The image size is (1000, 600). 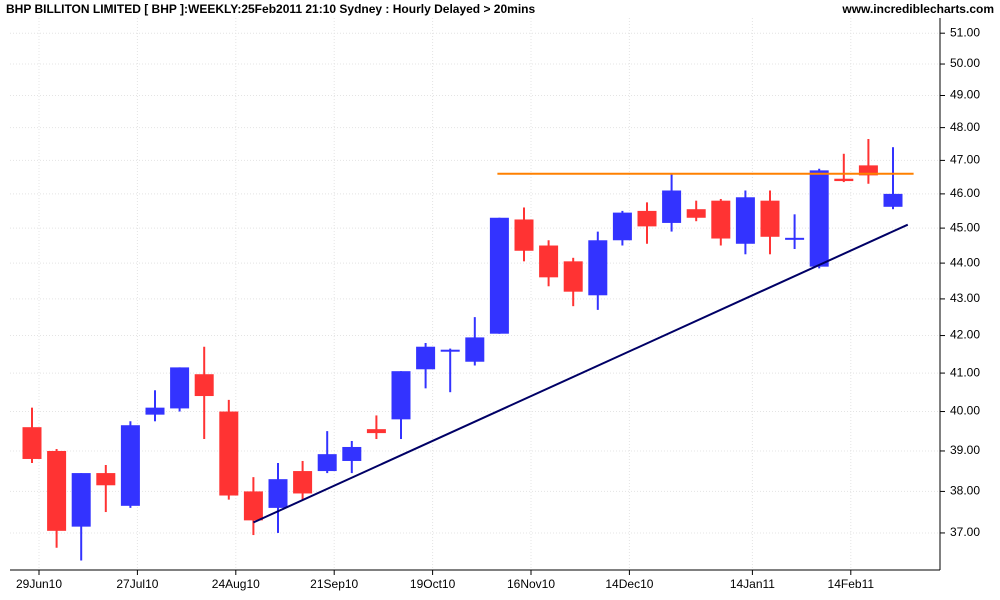 What do you see at coordinates (965, 298) in the screenshot?
I see `y-tick-label: 43.00` at bounding box center [965, 298].